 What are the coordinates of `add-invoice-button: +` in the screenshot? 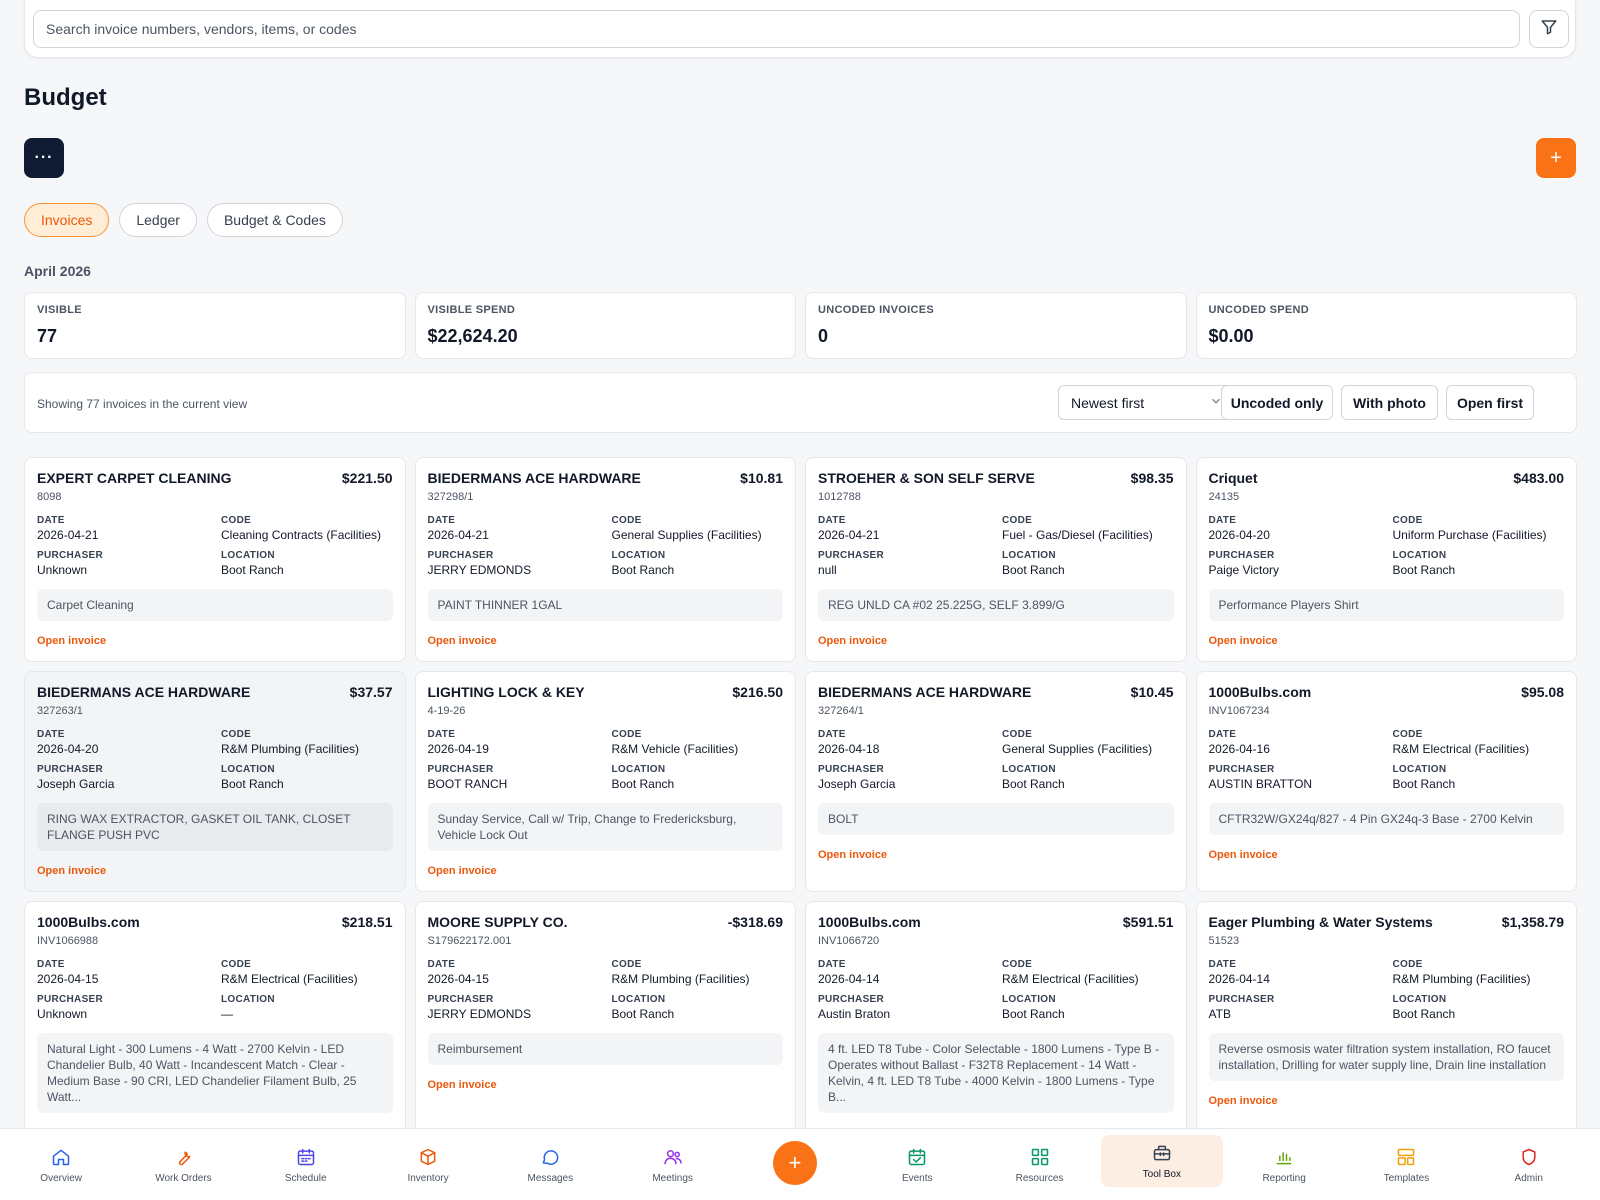 It's located at (1556, 158).